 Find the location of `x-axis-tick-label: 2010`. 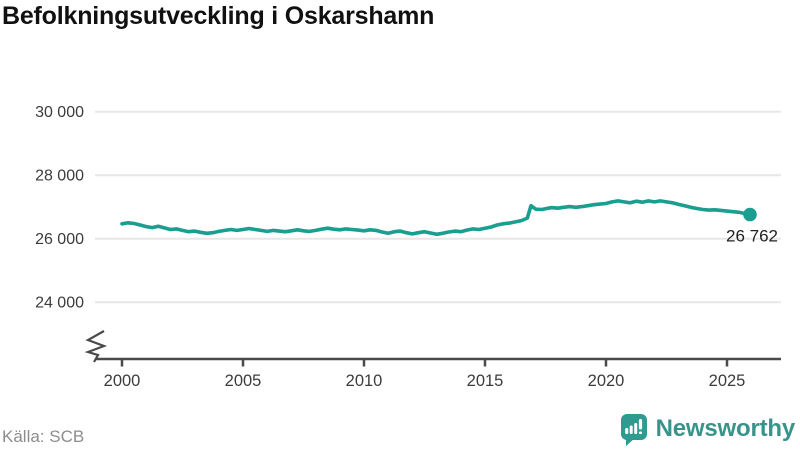

x-axis-tick-label: 2010 is located at coordinates (364, 381).